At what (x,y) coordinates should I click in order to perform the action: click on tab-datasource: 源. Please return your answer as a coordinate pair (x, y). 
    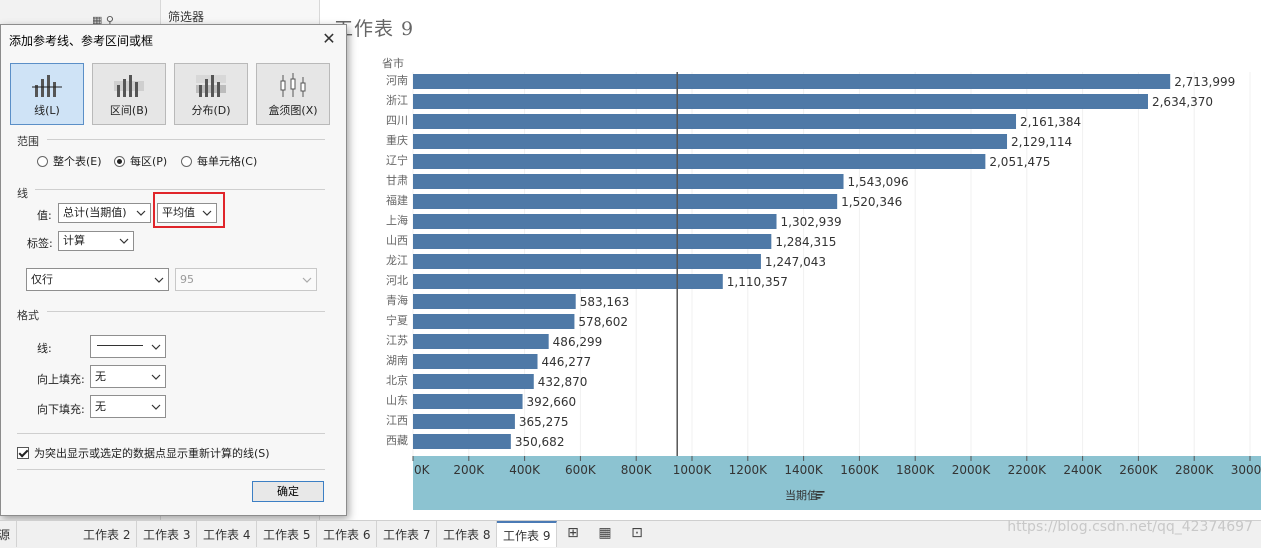
    Looking at the image, I should click on (9, 534).